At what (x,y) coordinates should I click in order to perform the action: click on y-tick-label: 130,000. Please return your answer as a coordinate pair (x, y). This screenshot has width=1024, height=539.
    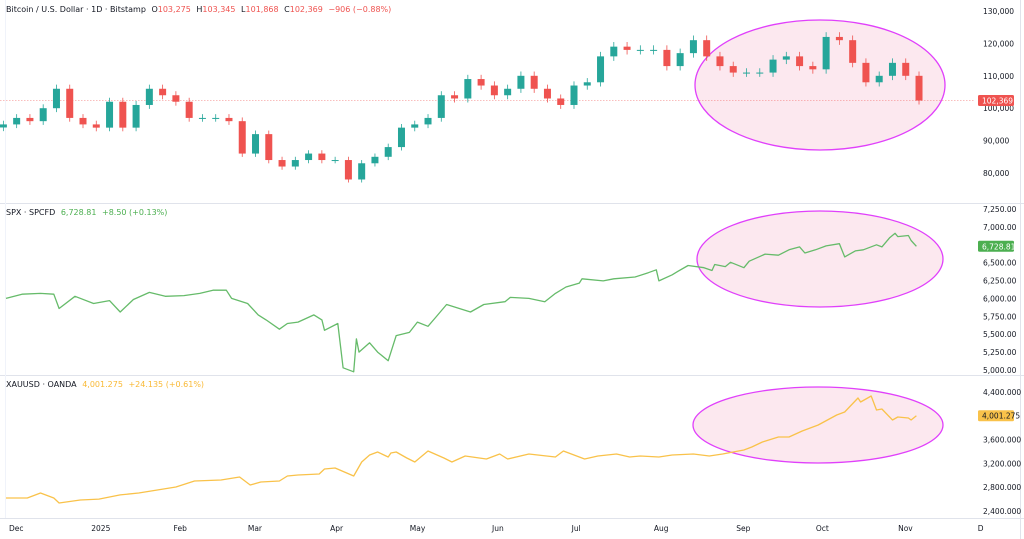
    Looking at the image, I should click on (998, 11).